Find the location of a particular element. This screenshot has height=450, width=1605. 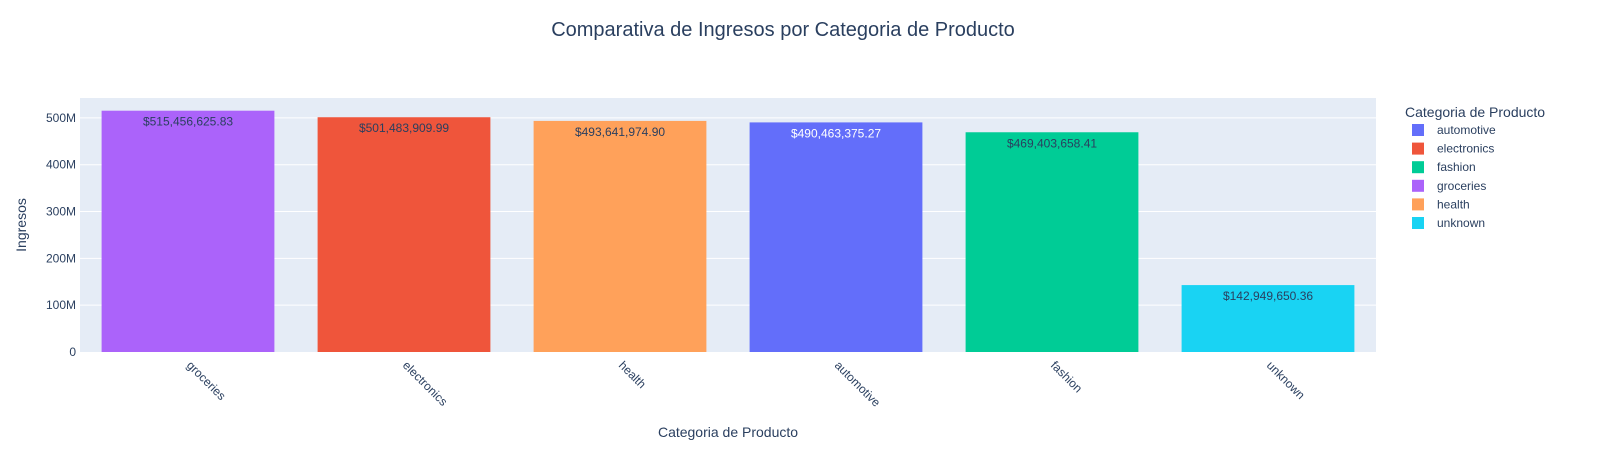

bar-fashion is located at coordinates (1052, 242).